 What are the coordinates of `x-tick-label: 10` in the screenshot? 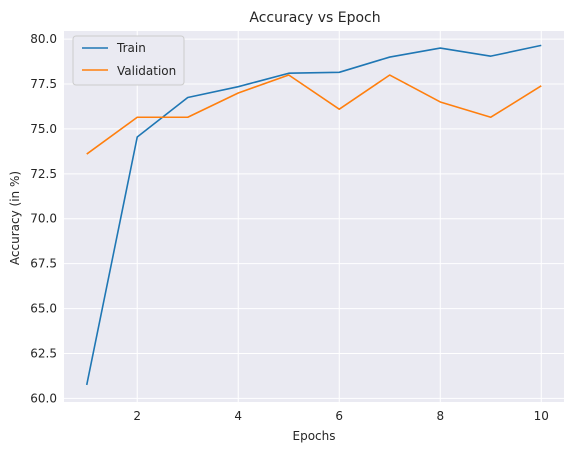 It's located at (541, 416).